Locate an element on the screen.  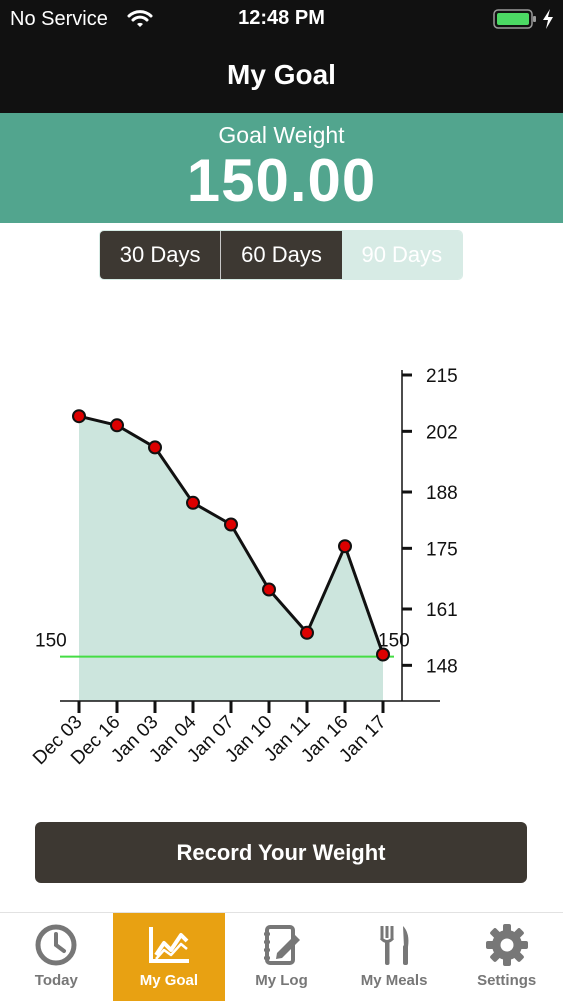
tab-my-log: My Log is located at coordinates (281, 957).